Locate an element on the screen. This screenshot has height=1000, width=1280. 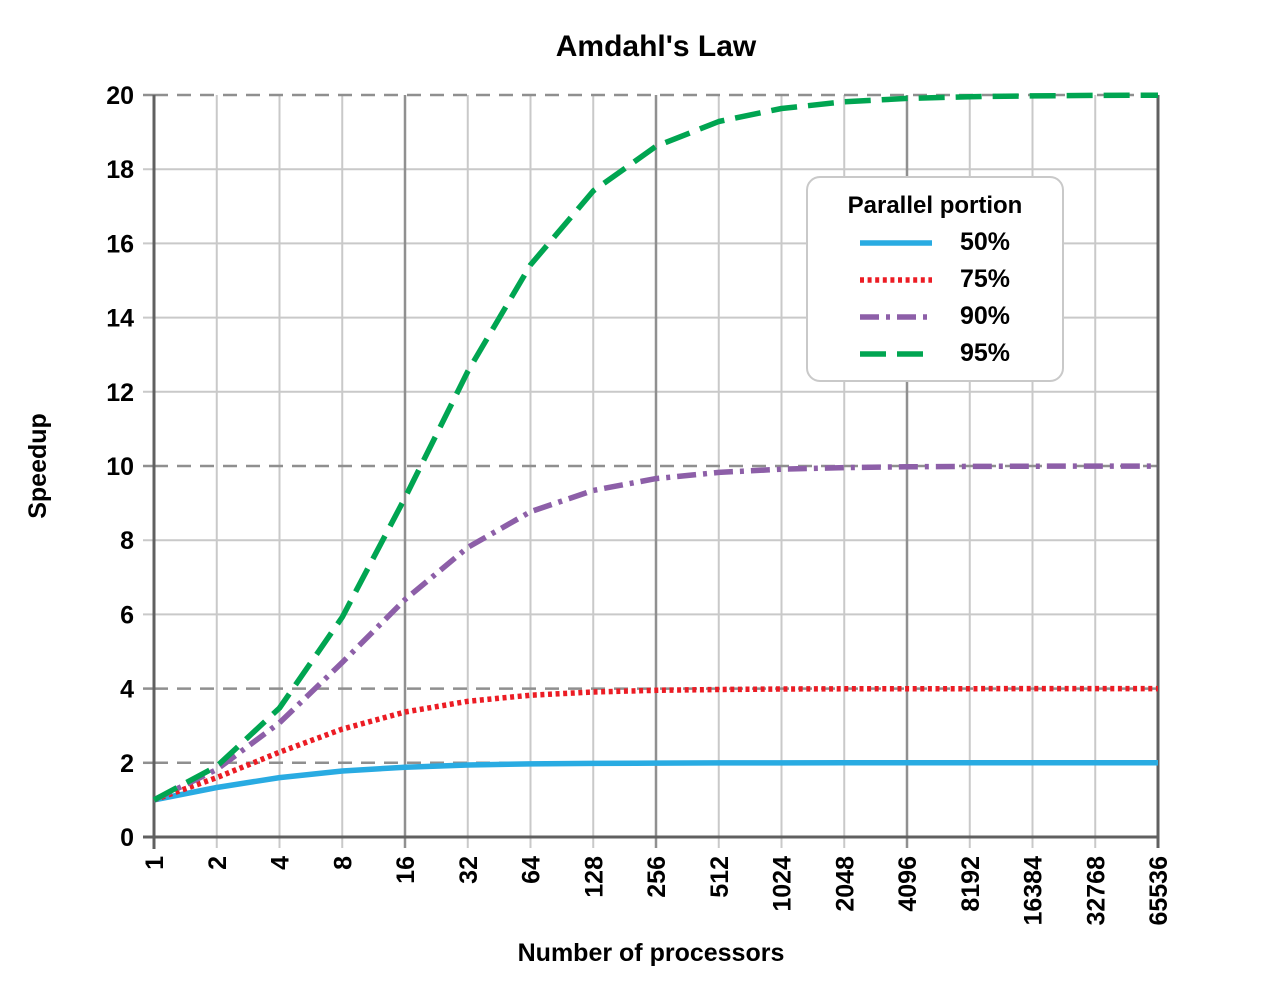
x-tick-label-8: 8 is located at coordinates (343, 863).